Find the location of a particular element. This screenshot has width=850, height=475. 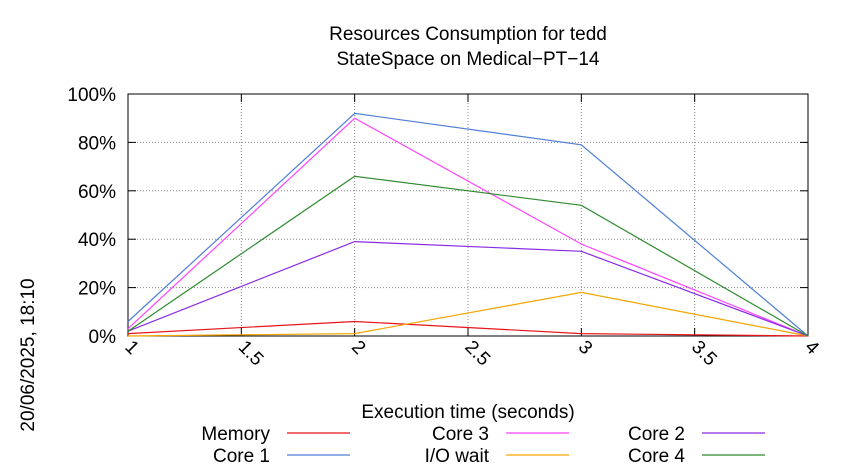

timestamp-label: 20/06/2025, 18:10 is located at coordinates (28, 354).